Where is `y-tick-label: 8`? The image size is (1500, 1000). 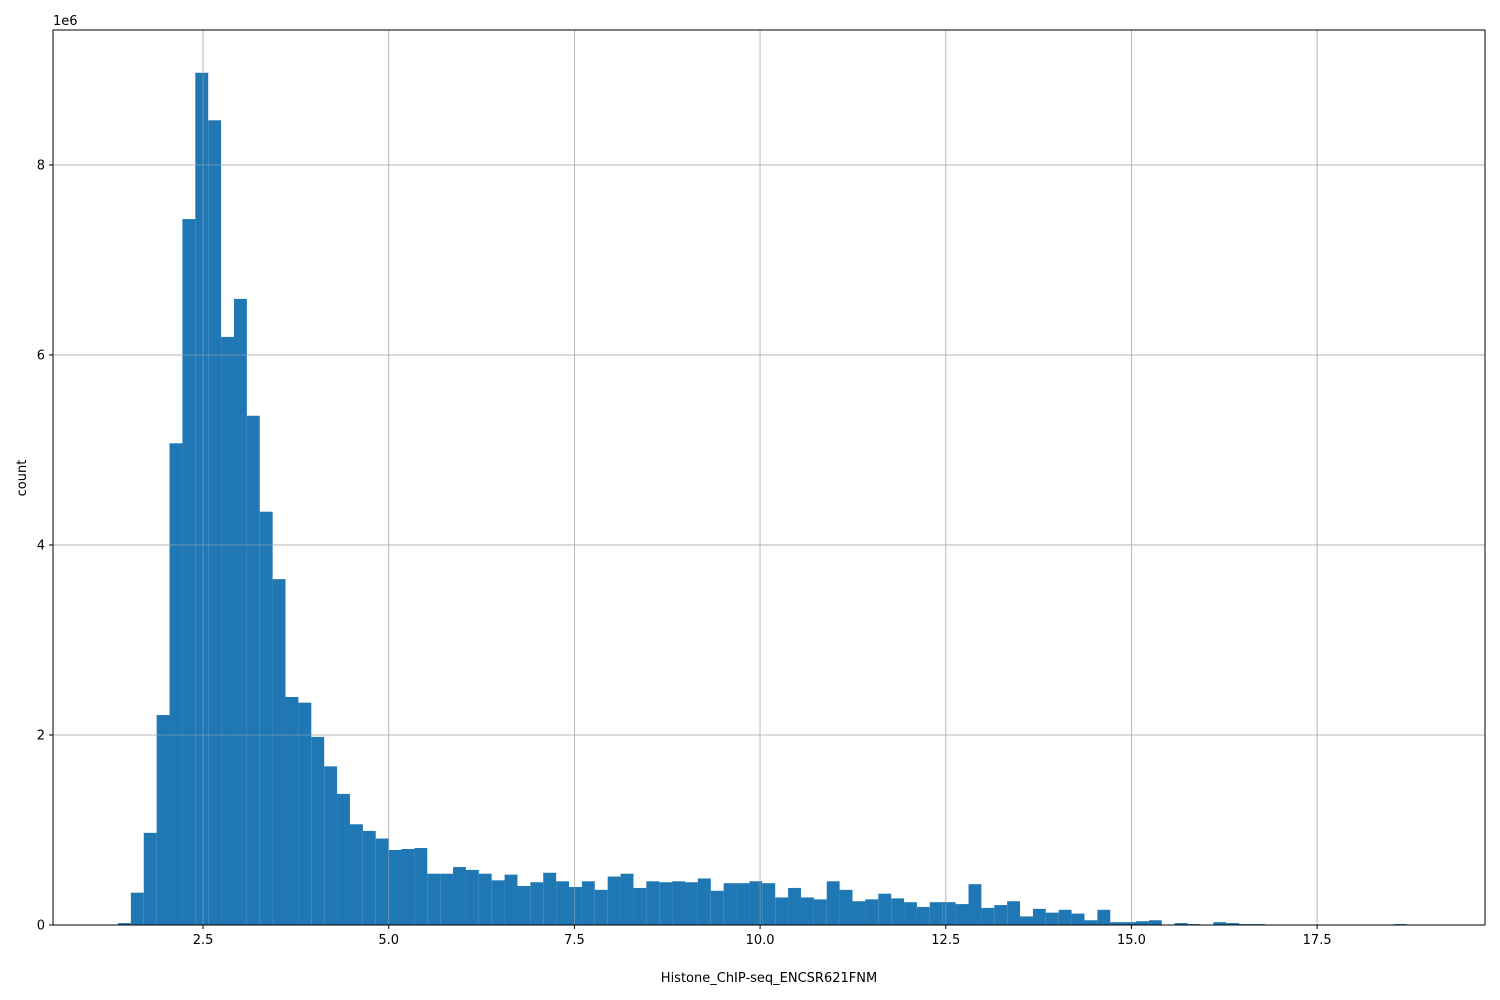 y-tick-label: 8 is located at coordinates (41, 165).